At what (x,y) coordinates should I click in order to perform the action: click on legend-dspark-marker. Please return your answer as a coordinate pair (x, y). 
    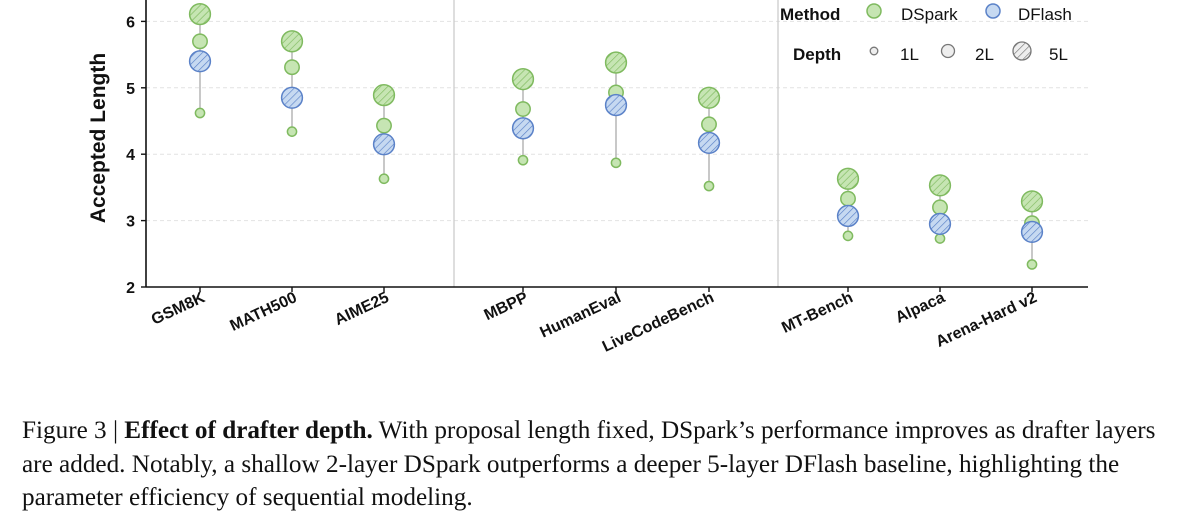
    Looking at the image, I should click on (874, 11).